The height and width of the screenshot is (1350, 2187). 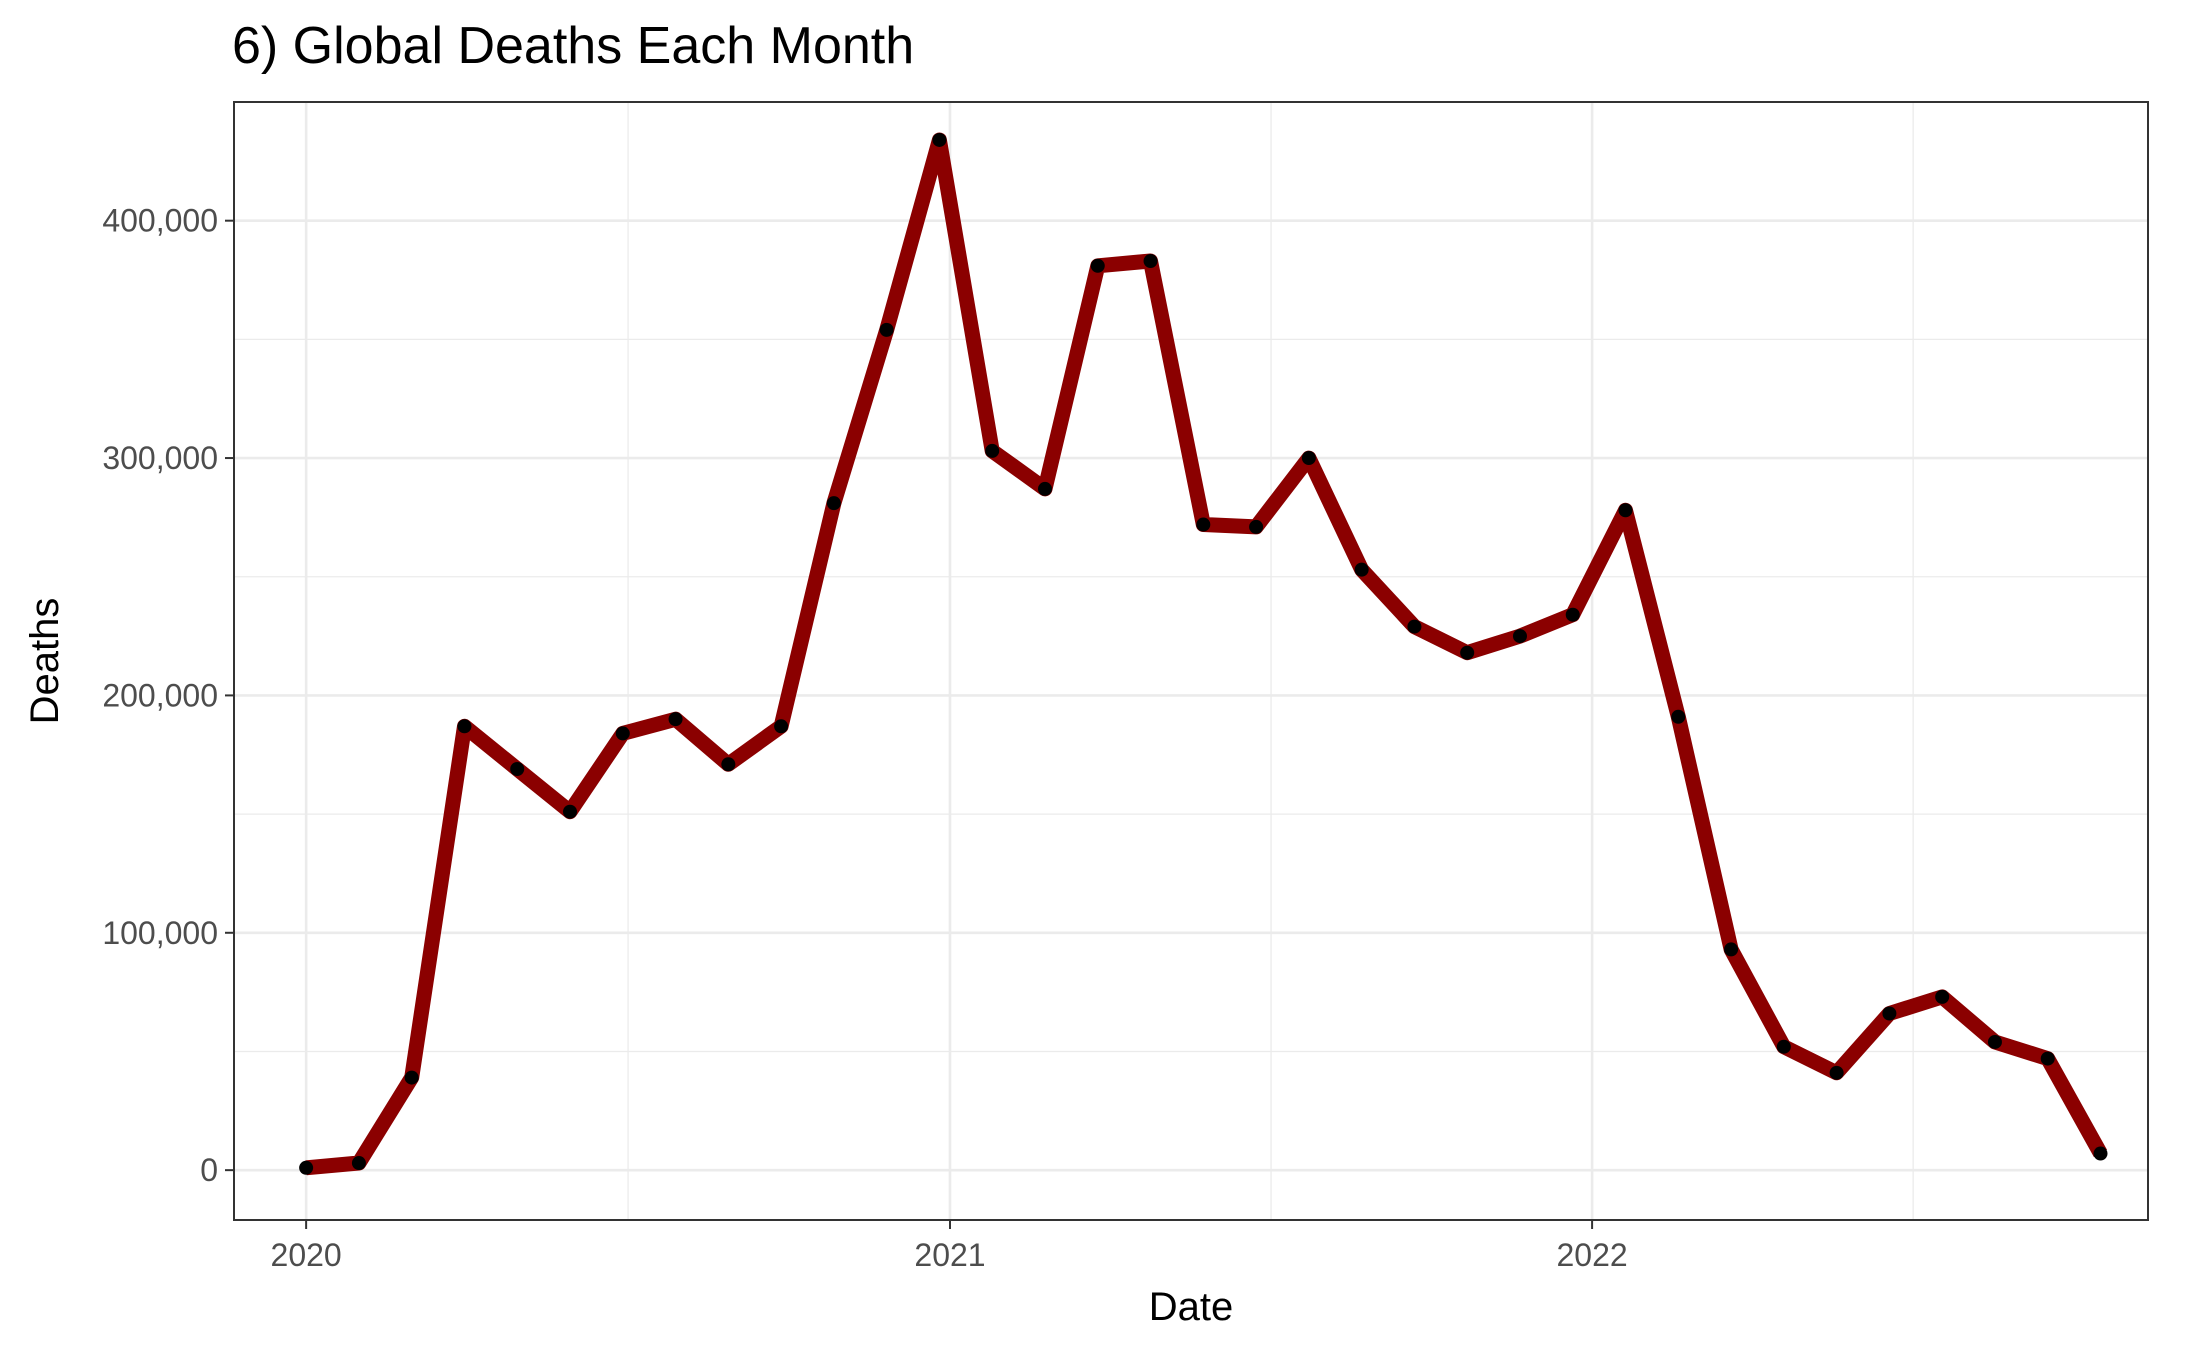 What do you see at coordinates (160, 695) in the screenshot?
I see `y-tick-label: 200,000` at bounding box center [160, 695].